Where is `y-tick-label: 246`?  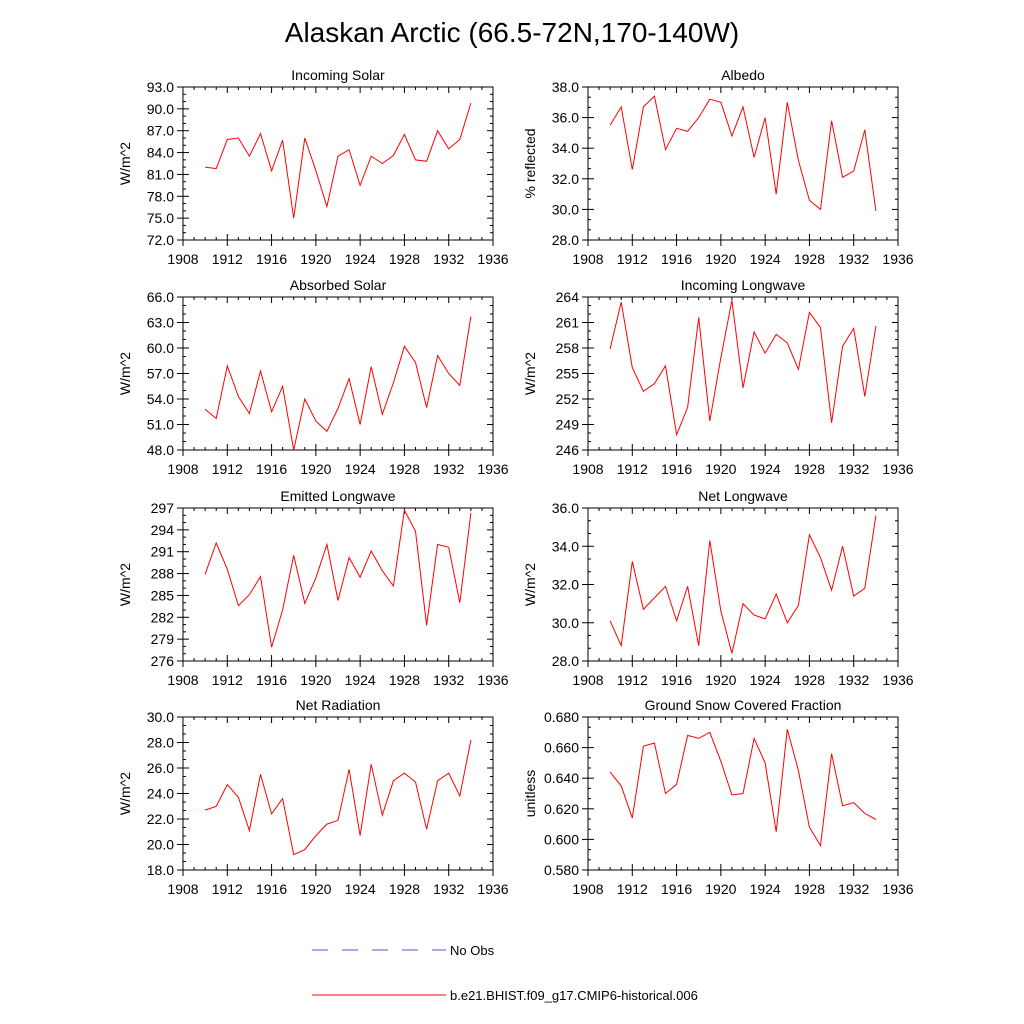
y-tick-label: 246 is located at coordinates (568, 450).